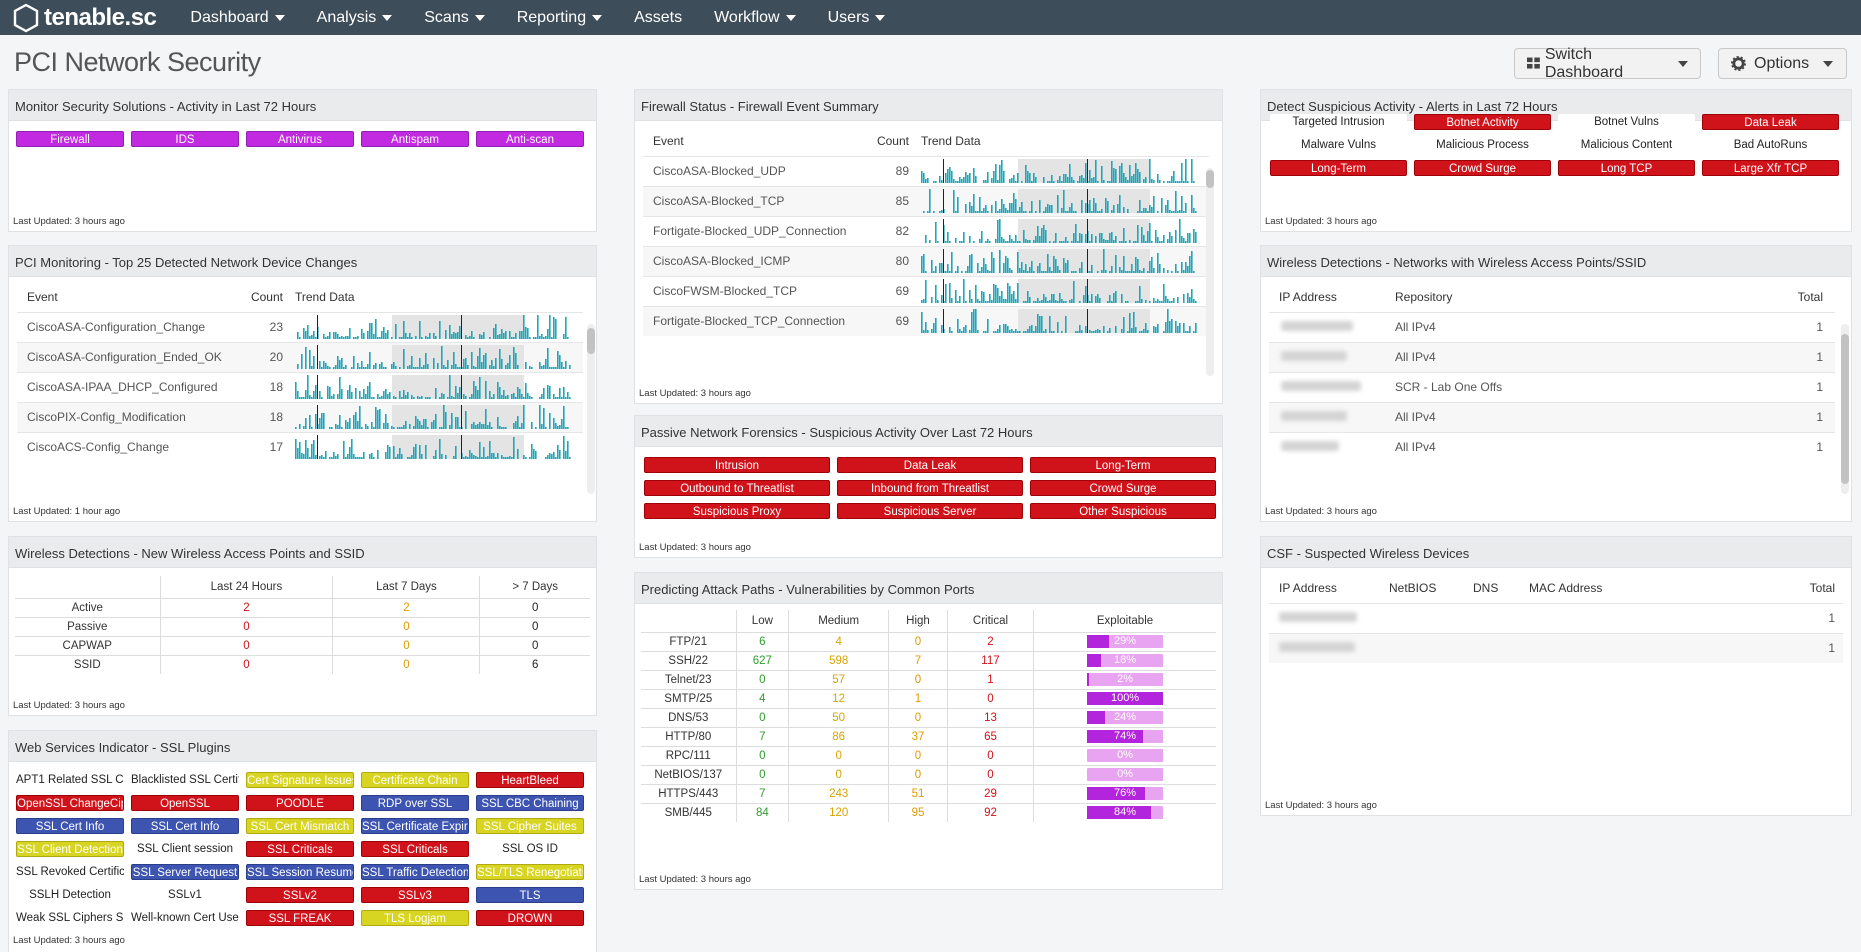  Describe the element at coordinates (930, 511) in the screenshot. I see `forensics-pill: Suspicious Server` at that location.